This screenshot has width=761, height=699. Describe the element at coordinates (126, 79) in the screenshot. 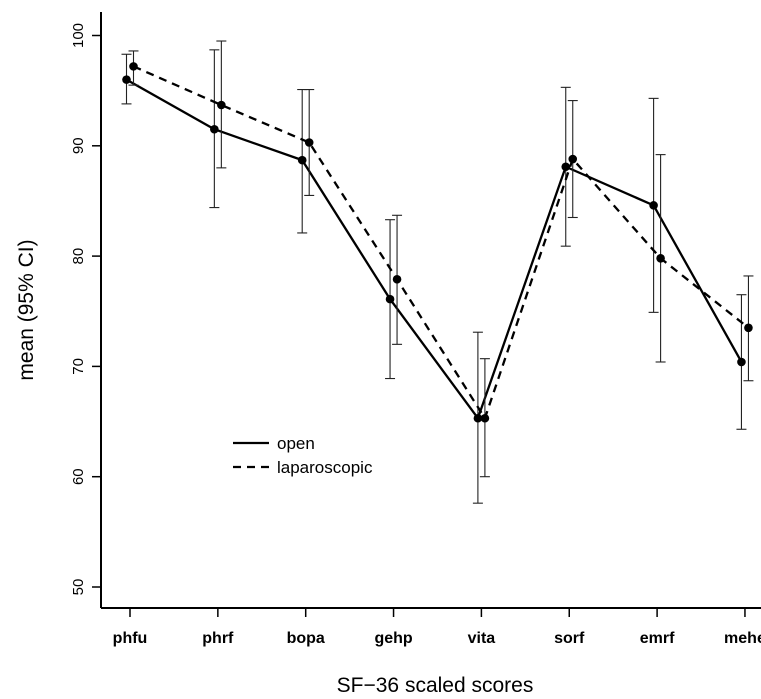

I see `data-point-open-phfu` at that location.